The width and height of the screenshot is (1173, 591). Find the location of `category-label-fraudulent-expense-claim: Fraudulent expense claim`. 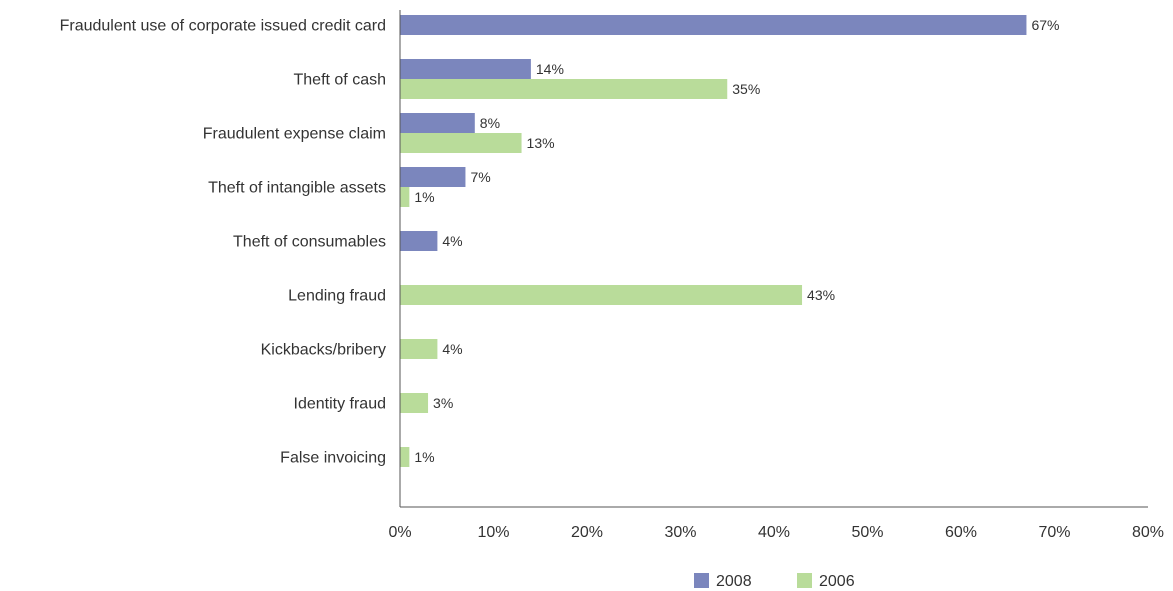

category-label-fraudulent-expense-claim: Fraudulent expense claim is located at coordinates (294, 134).